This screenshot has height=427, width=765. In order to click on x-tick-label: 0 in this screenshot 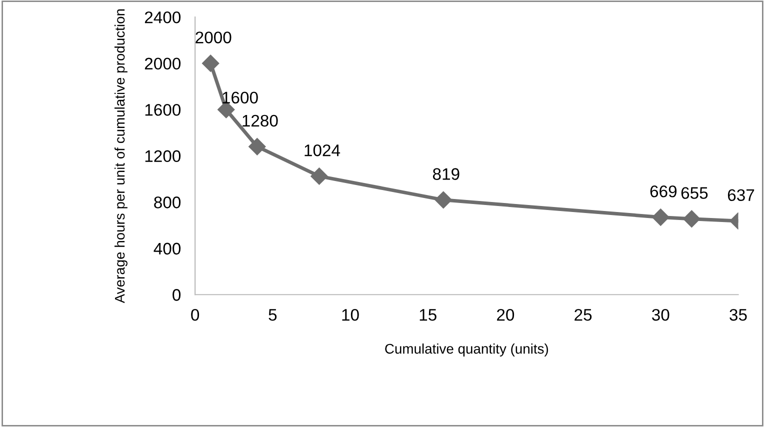, I will do `click(195, 314)`.